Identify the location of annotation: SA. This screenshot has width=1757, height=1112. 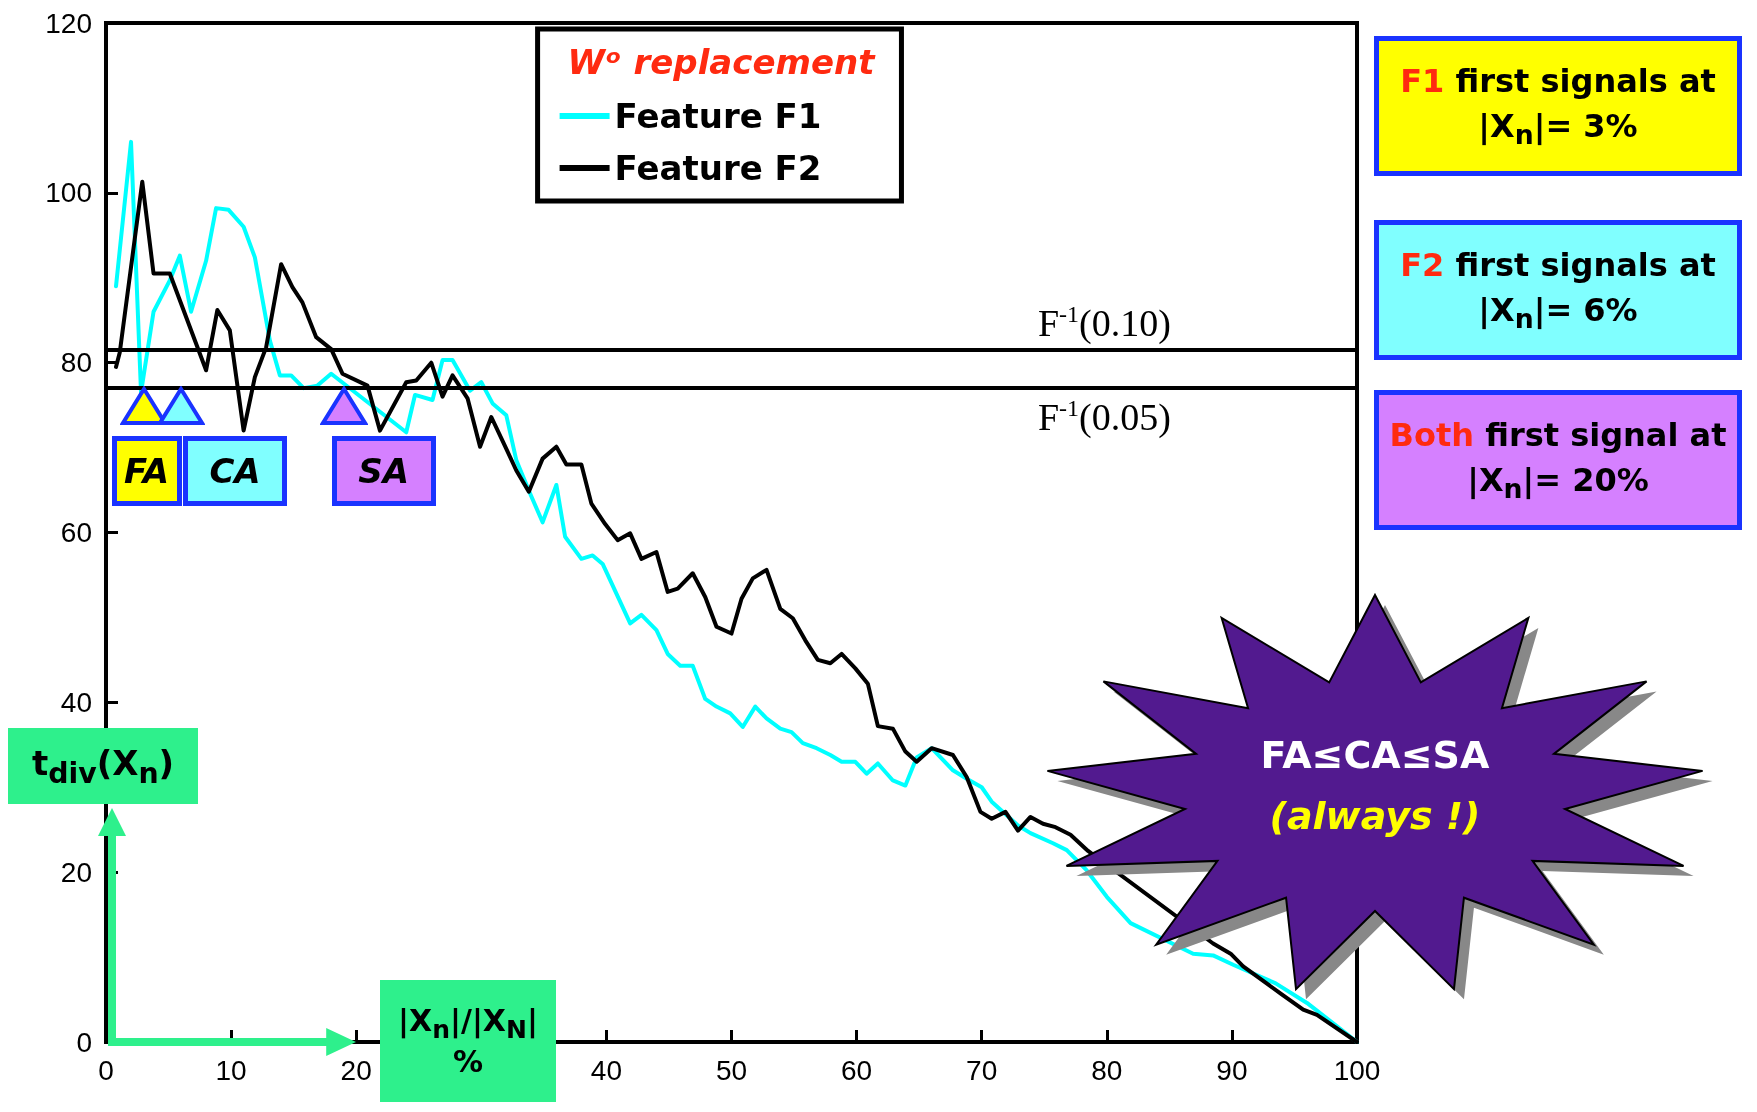
(383, 471).